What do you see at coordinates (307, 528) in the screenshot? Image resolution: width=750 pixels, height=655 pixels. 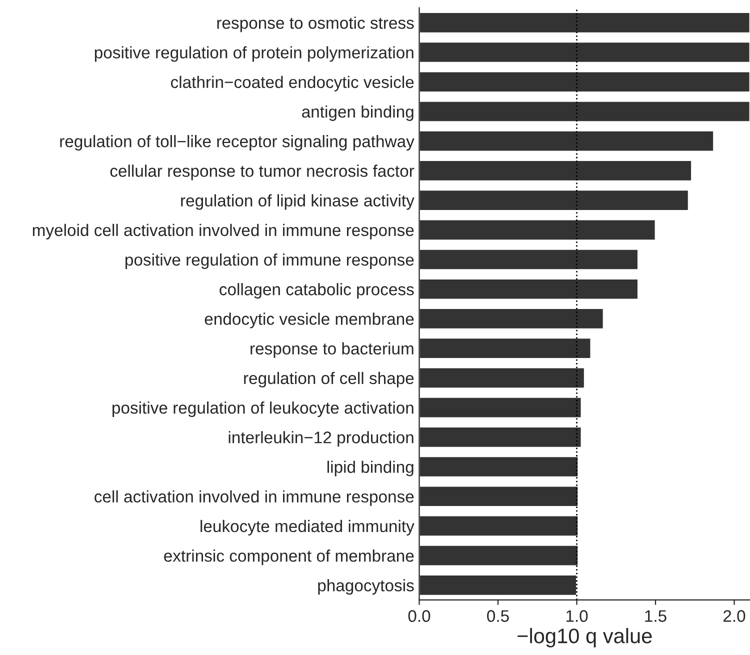 I see `y-tick-label: leukocyte mediated immunity` at bounding box center [307, 528].